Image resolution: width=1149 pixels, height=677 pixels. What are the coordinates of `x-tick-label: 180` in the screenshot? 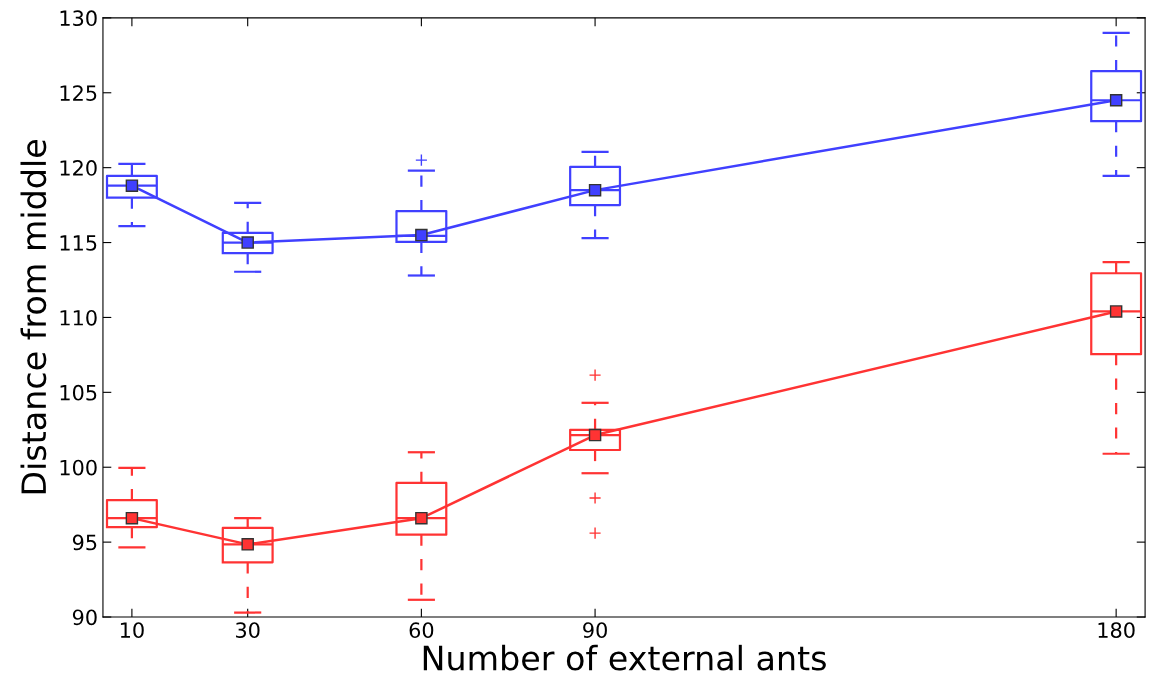 It's located at (1116, 630).